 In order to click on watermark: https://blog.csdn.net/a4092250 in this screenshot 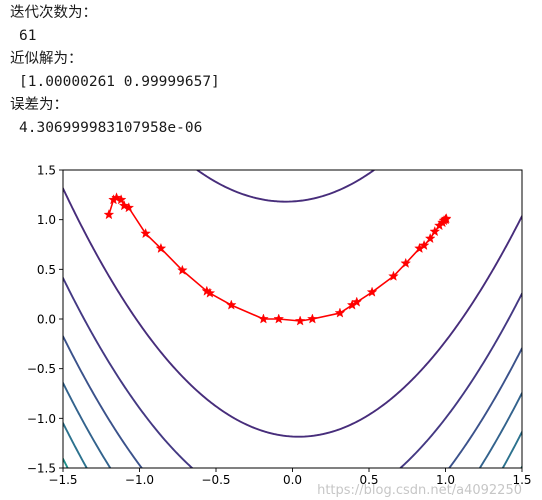, I will do `click(419, 490)`.